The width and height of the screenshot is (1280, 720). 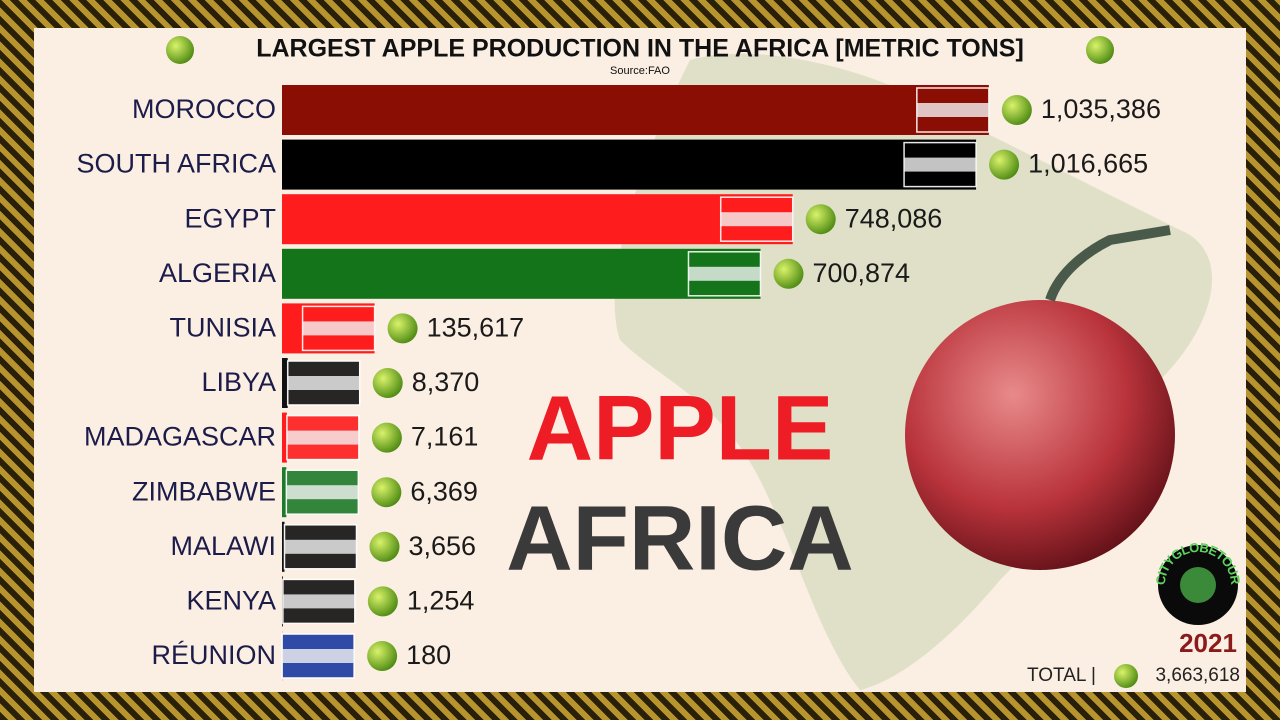 I want to click on total-value: 3,663,618, so click(x=1197, y=675).